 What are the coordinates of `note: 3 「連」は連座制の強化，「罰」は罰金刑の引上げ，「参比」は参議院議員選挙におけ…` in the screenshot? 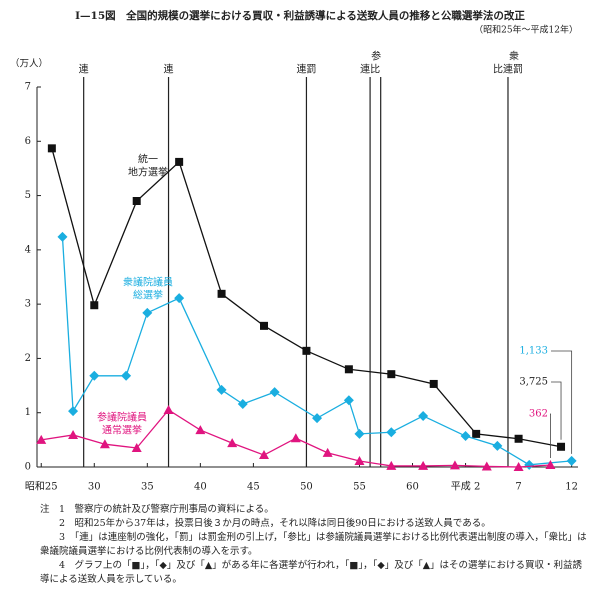 It's located at (313, 544).